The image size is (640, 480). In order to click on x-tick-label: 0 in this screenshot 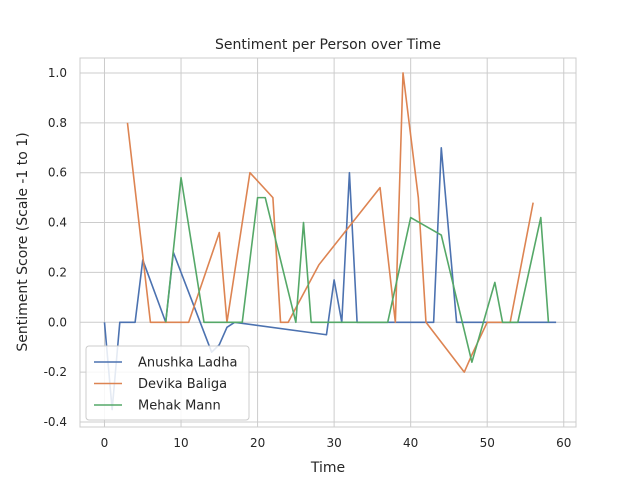, I will do `click(105, 443)`.